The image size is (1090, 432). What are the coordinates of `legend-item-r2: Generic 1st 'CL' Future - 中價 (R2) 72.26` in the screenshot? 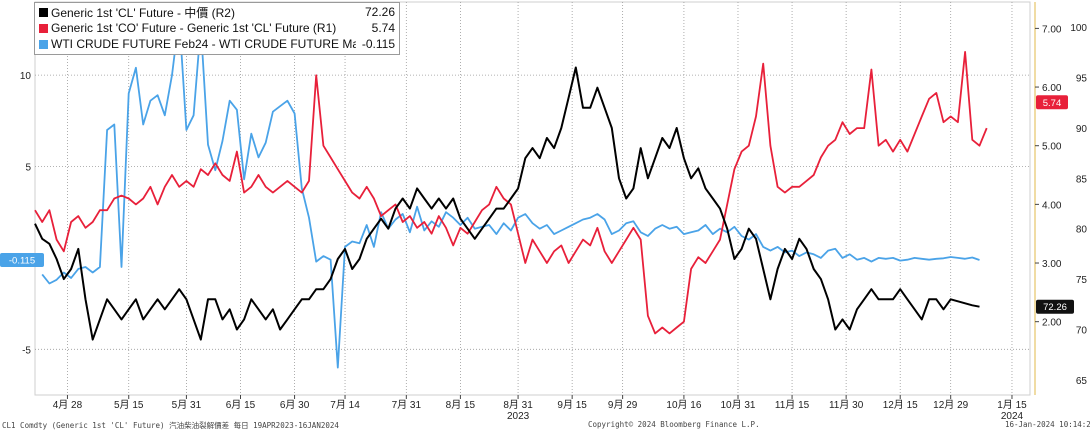 It's located at (217, 12).